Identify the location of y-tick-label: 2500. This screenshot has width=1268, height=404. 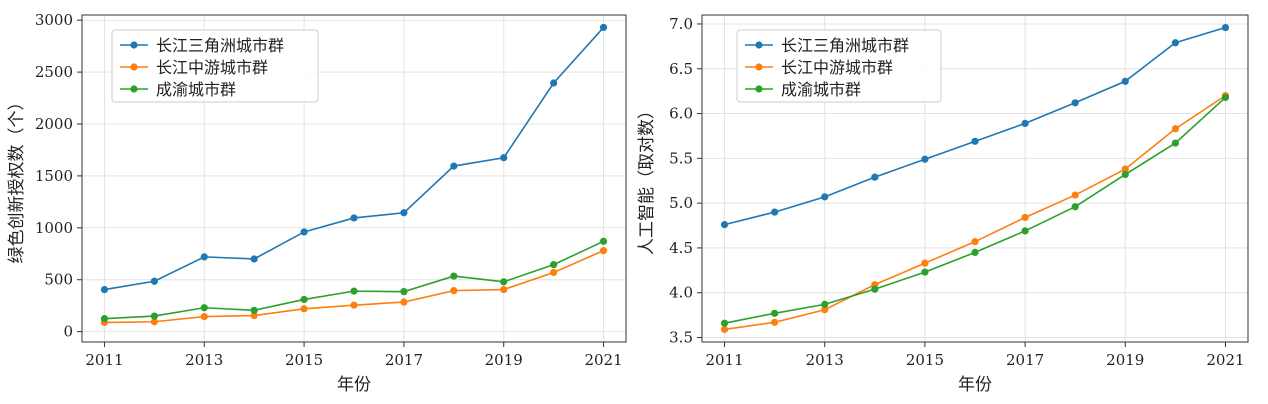
(54, 72).